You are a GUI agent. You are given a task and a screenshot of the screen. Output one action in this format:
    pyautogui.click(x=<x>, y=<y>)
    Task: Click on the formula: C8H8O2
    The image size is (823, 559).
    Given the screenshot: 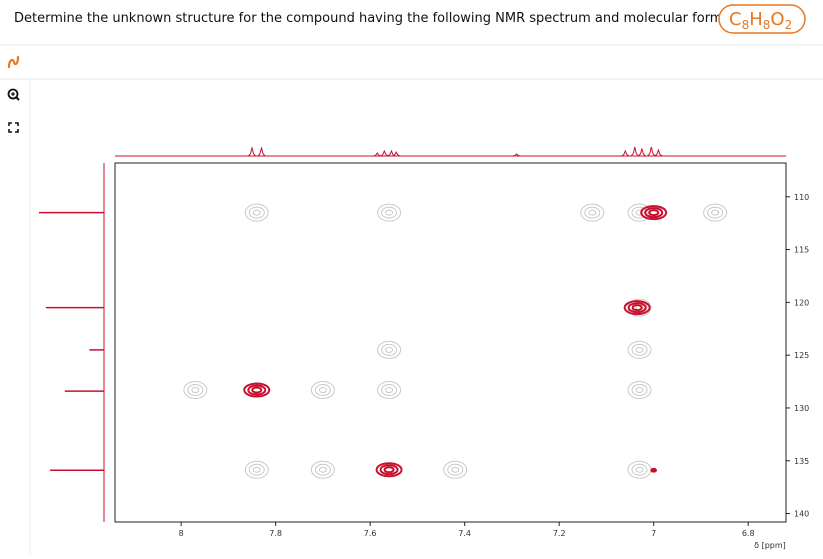 What is the action you would take?
    pyautogui.click(x=760, y=20)
    